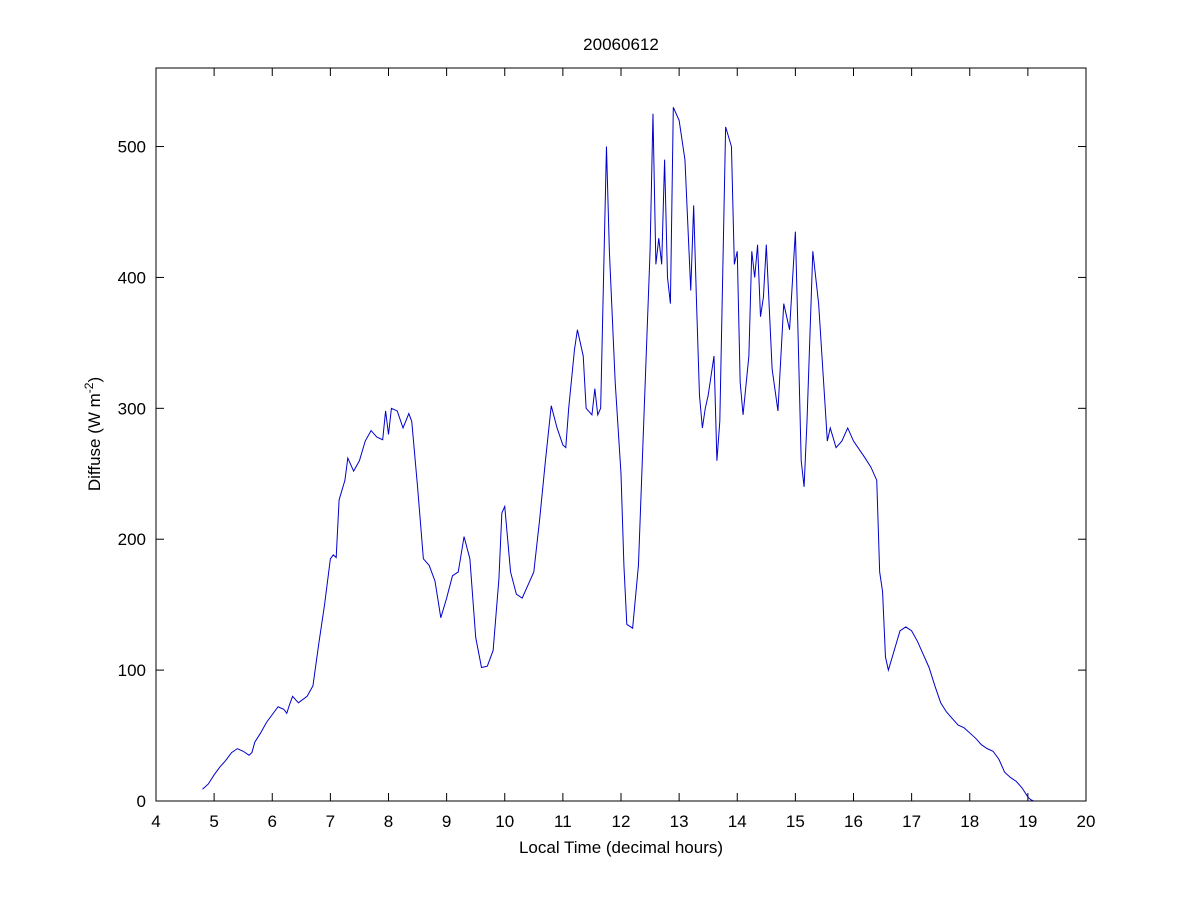  What do you see at coordinates (132, 539) in the screenshot?
I see `y-tick-label: 200` at bounding box center [132, 539].